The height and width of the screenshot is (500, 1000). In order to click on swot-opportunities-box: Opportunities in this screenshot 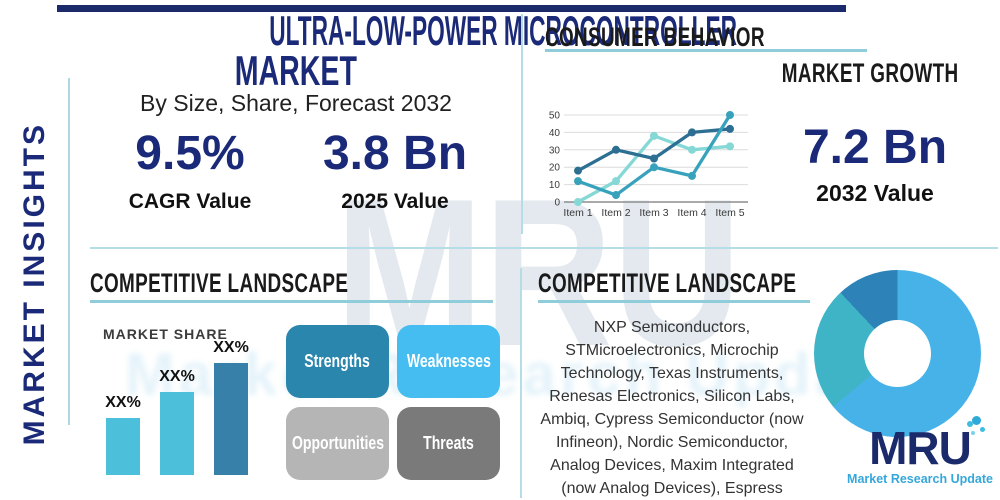, I will do `click(337, 443)`.